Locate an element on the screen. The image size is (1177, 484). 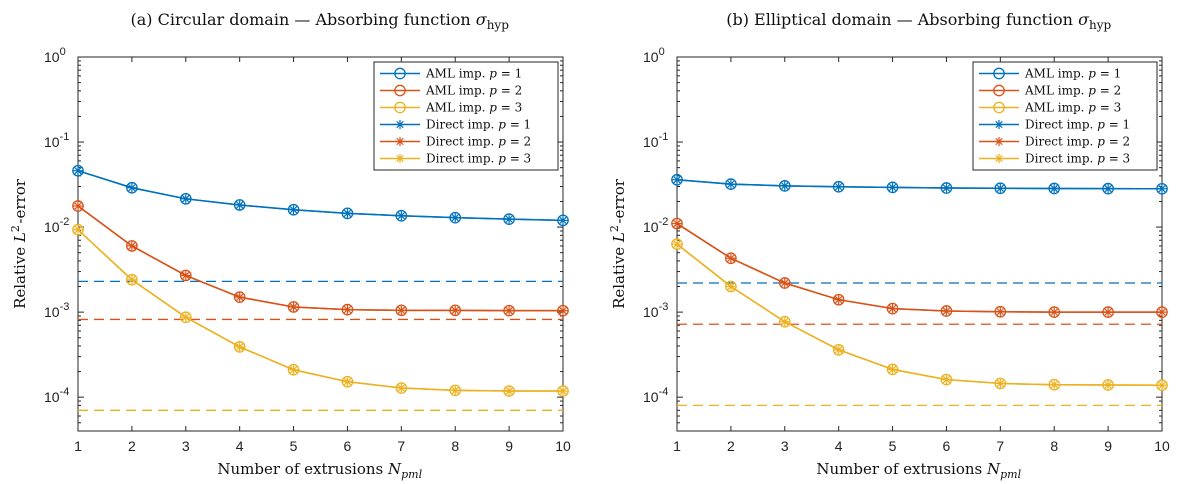
legend-label: Direct imp. p = 2 is located at coordinates (478, 142).